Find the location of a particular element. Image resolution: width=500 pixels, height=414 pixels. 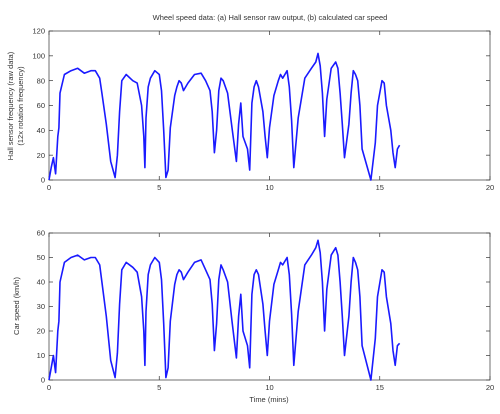

x-axis-label: Time (mins) is located at coordinates (269, 399).